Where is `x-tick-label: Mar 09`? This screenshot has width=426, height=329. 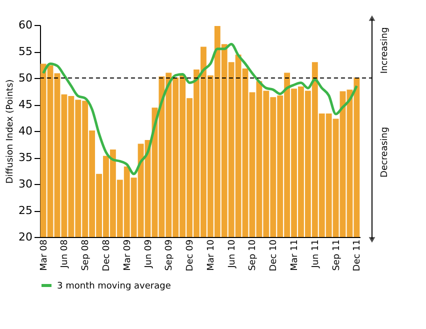
x-tick-label: Mar 09 is located at coordinates (127, 255).